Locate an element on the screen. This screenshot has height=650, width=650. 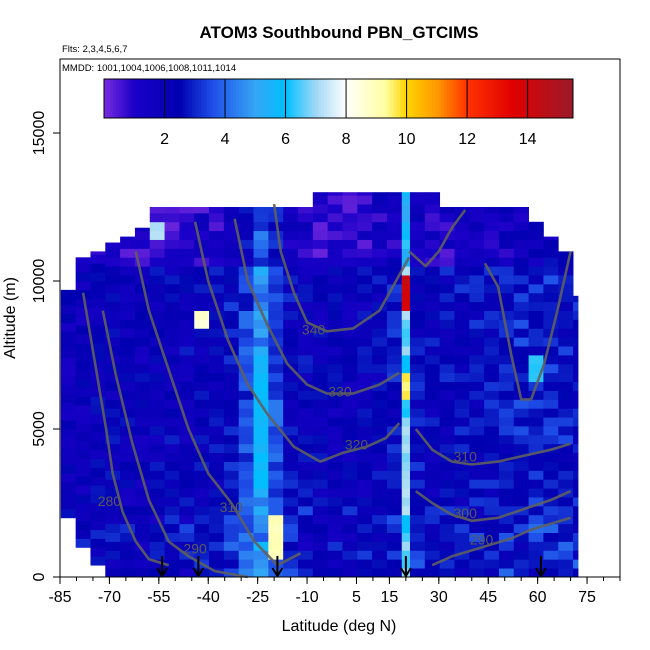
theta-contour-line is located at coordinates (501, 541).